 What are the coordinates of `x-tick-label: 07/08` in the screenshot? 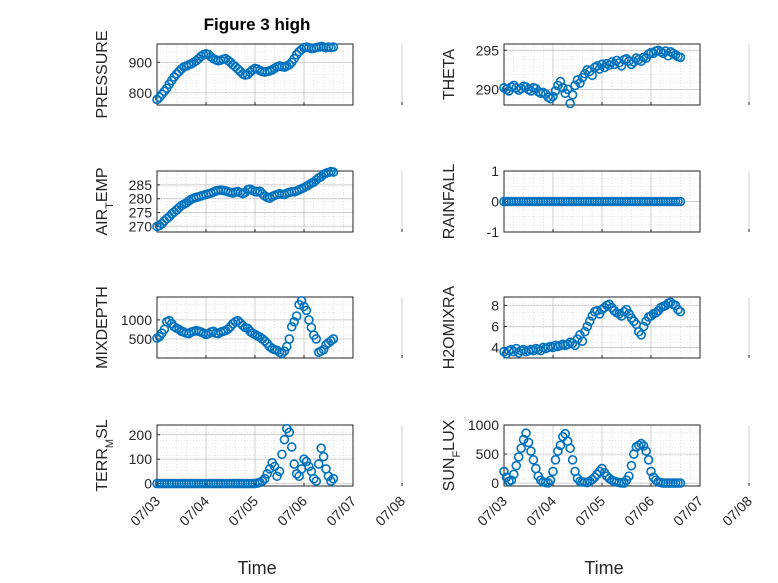 It's located at (390, 511).